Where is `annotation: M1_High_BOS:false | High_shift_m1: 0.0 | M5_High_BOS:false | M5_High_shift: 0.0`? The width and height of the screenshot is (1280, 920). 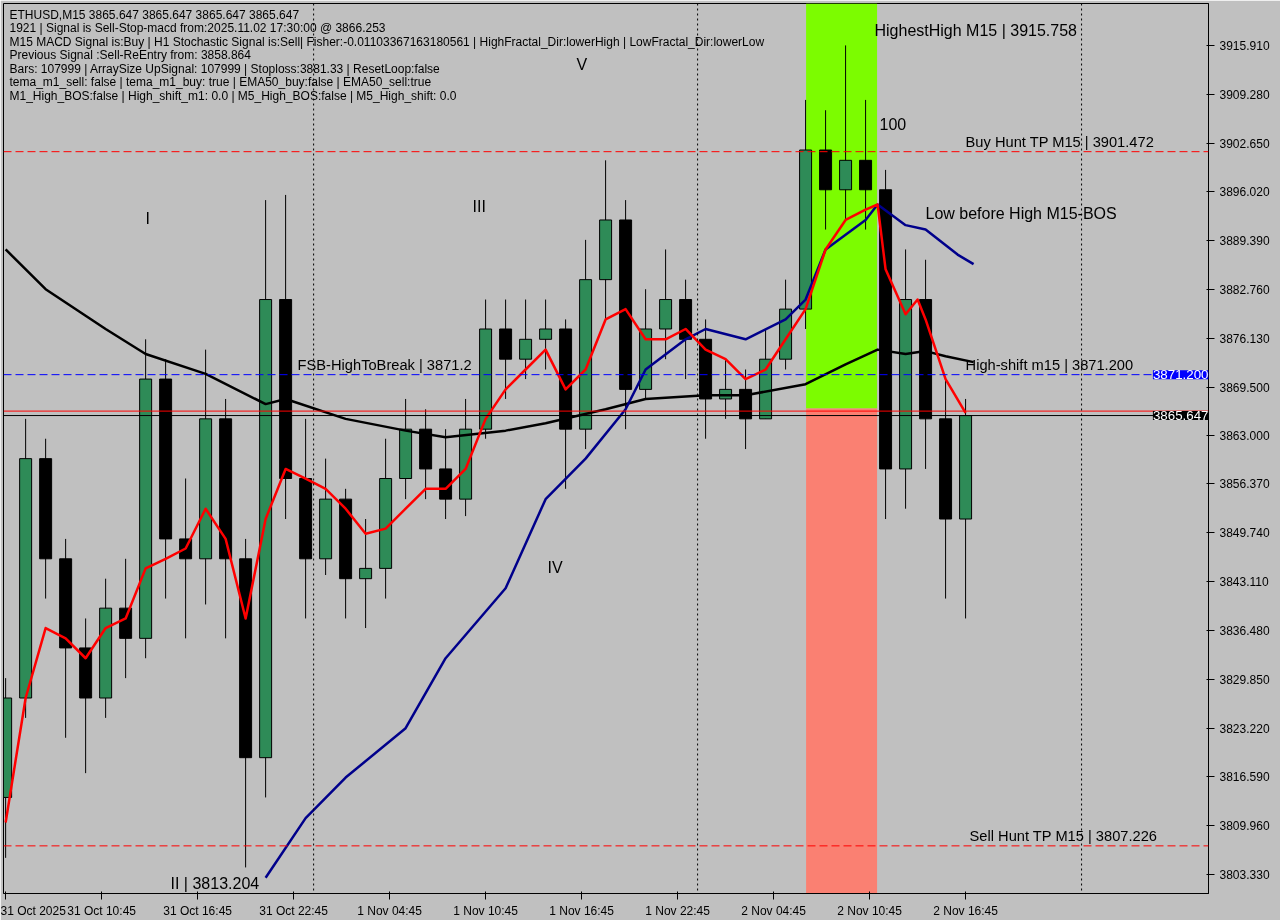
annotation: M1_High_BOS:false | High_shift_m1: 0.0 | M5_High_BOS:false | M5_High_shift: 0.0 is located at coordinates (233, 95).